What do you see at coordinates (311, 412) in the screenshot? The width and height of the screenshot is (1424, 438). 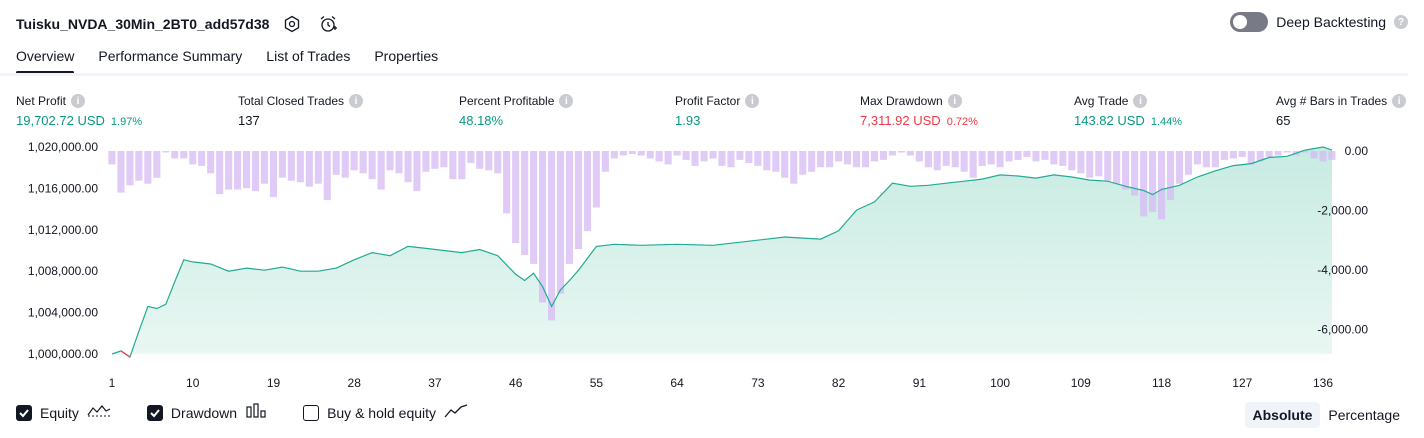 I see `buy-hold-checkbox` at bounding box center [311, 412].